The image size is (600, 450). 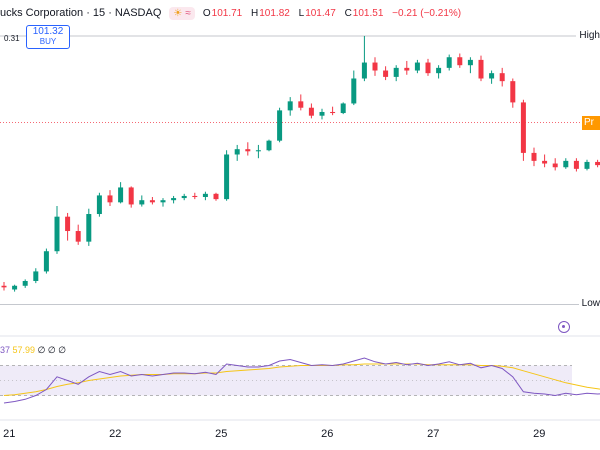 What do you see at coordinates (5, 350) in the screenshot?
I see `rsi-value: 37` at bounding box center [5, 350].